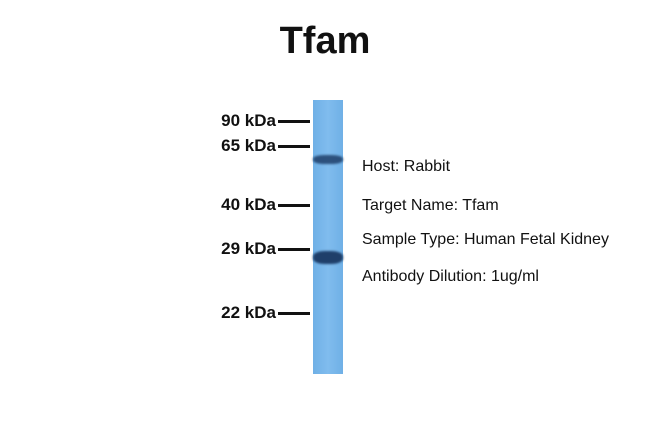 The image size is (650, 433). What do you see at coordinates (328, 257) in the screenshot?
I see `band-lower` at bounding box center [328, 257].